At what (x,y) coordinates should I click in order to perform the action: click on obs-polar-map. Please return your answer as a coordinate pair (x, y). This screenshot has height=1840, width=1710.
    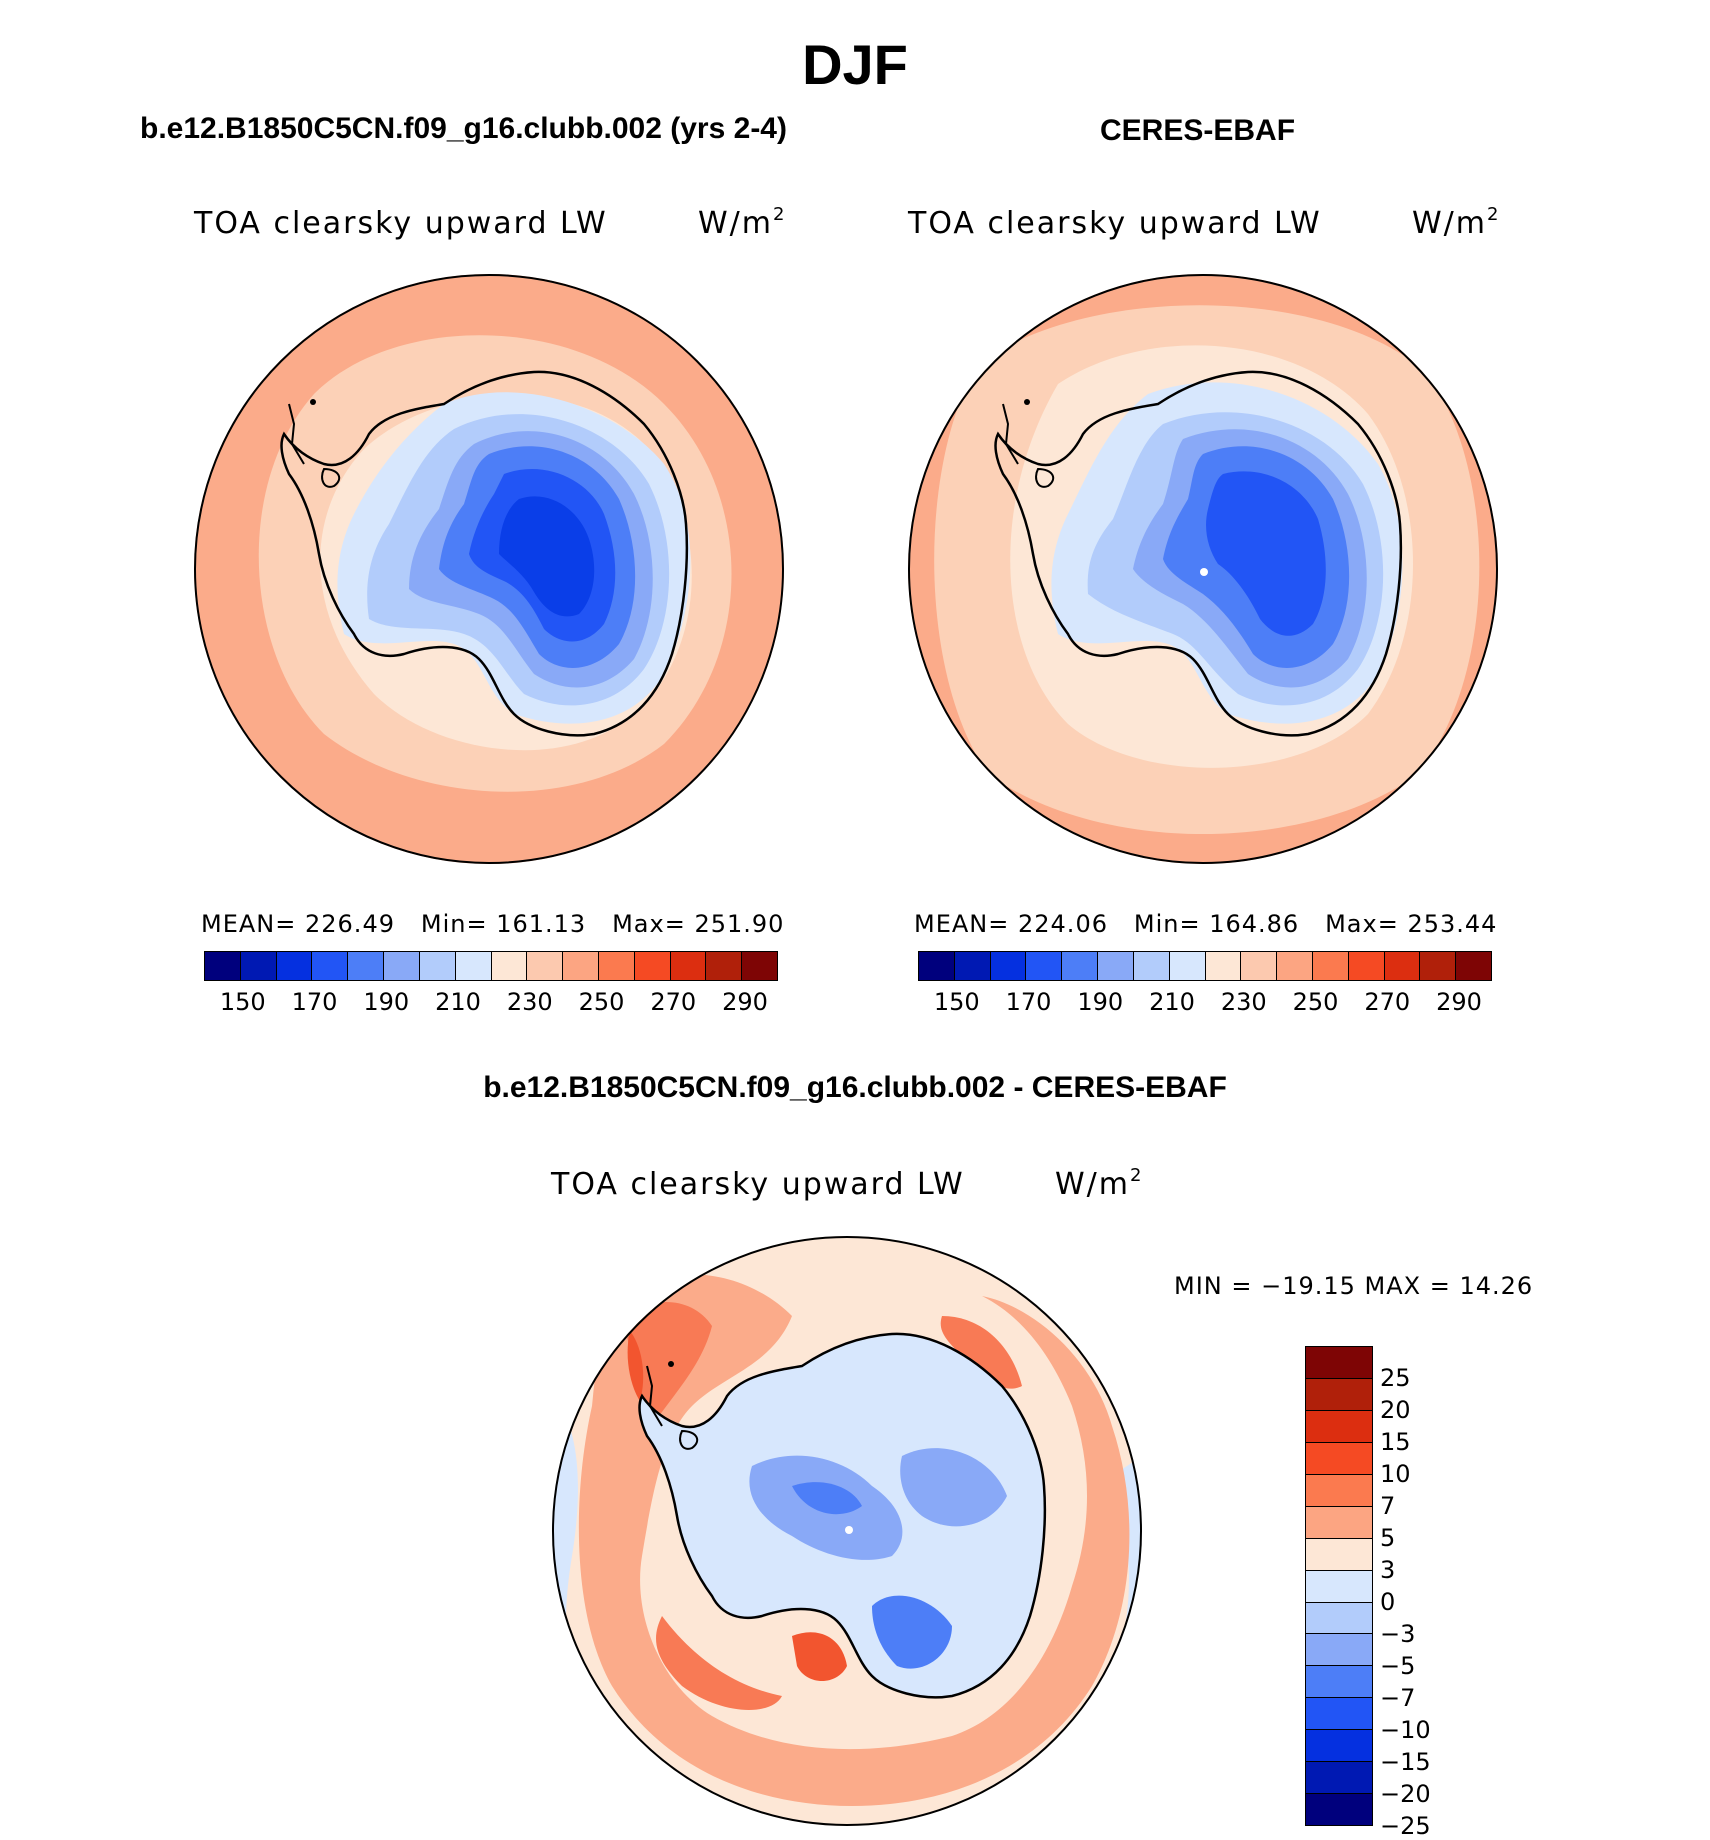
    Looking at the image, I should click on (1203, 569).